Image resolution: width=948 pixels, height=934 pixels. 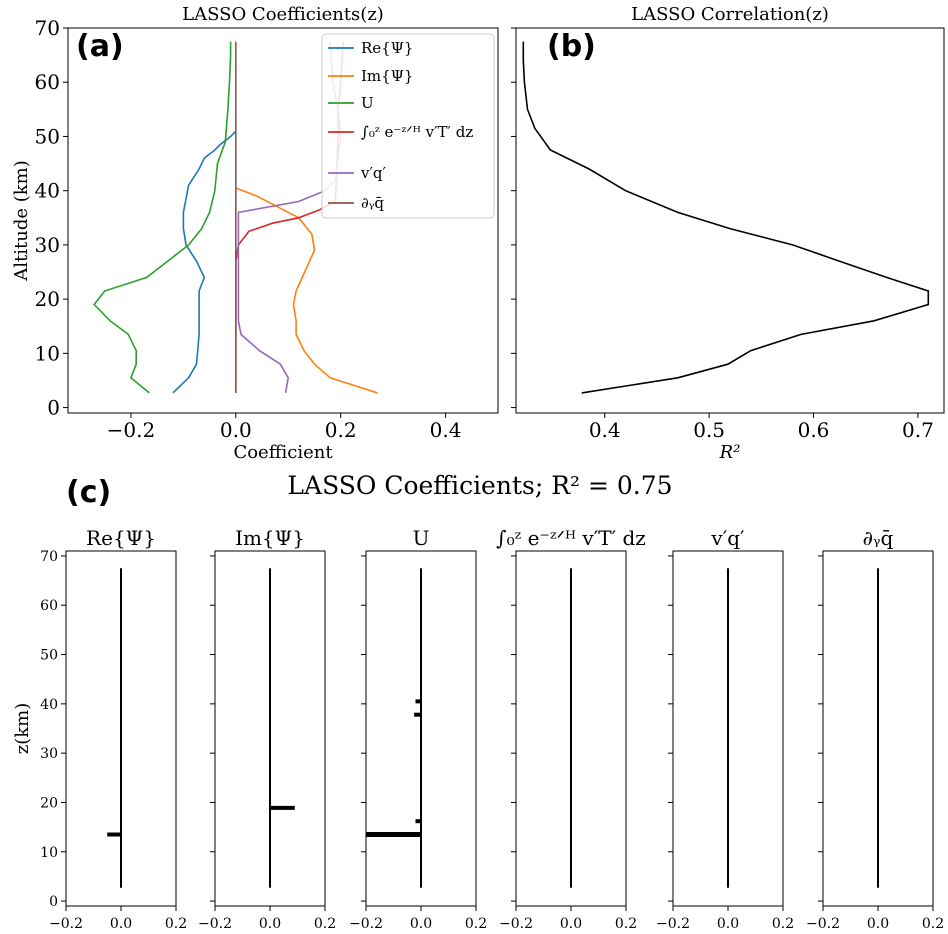 I want to click on y-axis-label: Altitude (km), so click(x=21, y=221).